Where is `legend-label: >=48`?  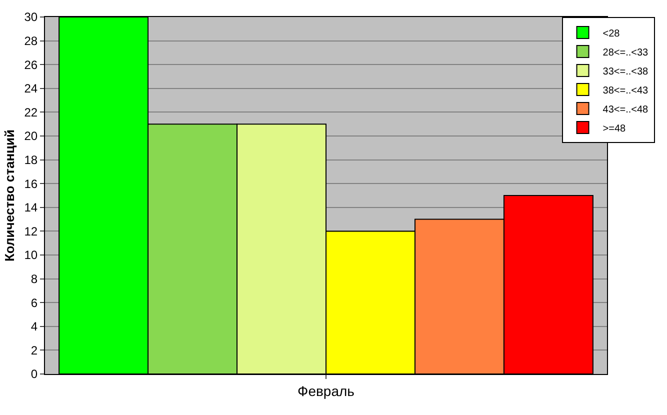 legend-label: >=48 is located at coordinates (614, 128).